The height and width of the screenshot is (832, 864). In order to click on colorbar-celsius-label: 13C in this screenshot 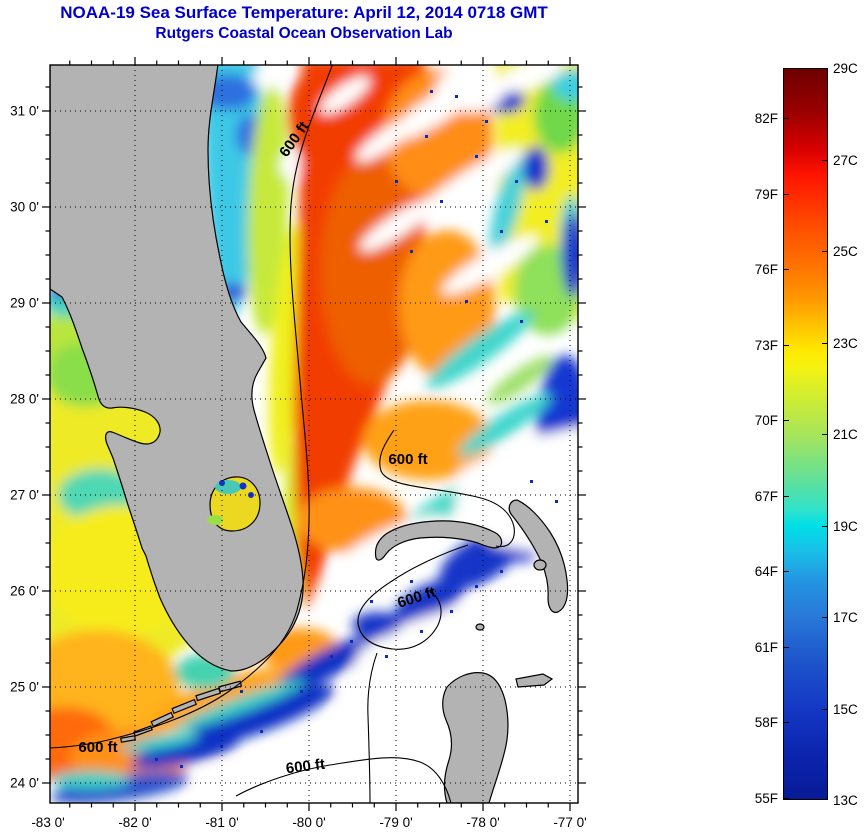, I will do `click(845, 800)`.